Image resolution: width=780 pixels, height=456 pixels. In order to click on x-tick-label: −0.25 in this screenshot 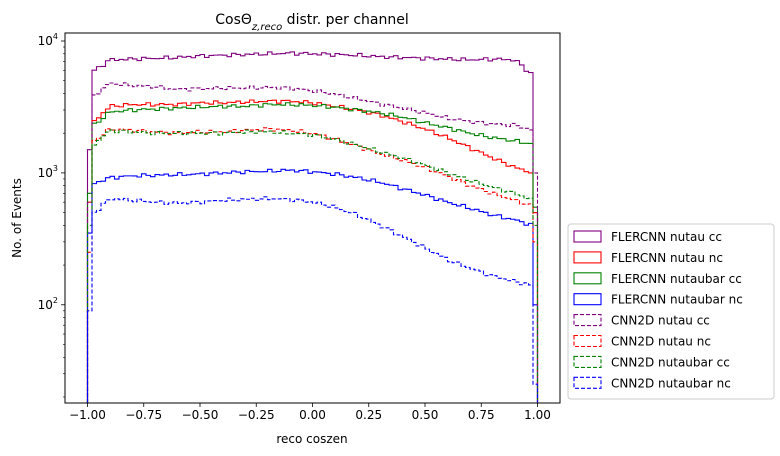, I will do `click(256, 415)`.